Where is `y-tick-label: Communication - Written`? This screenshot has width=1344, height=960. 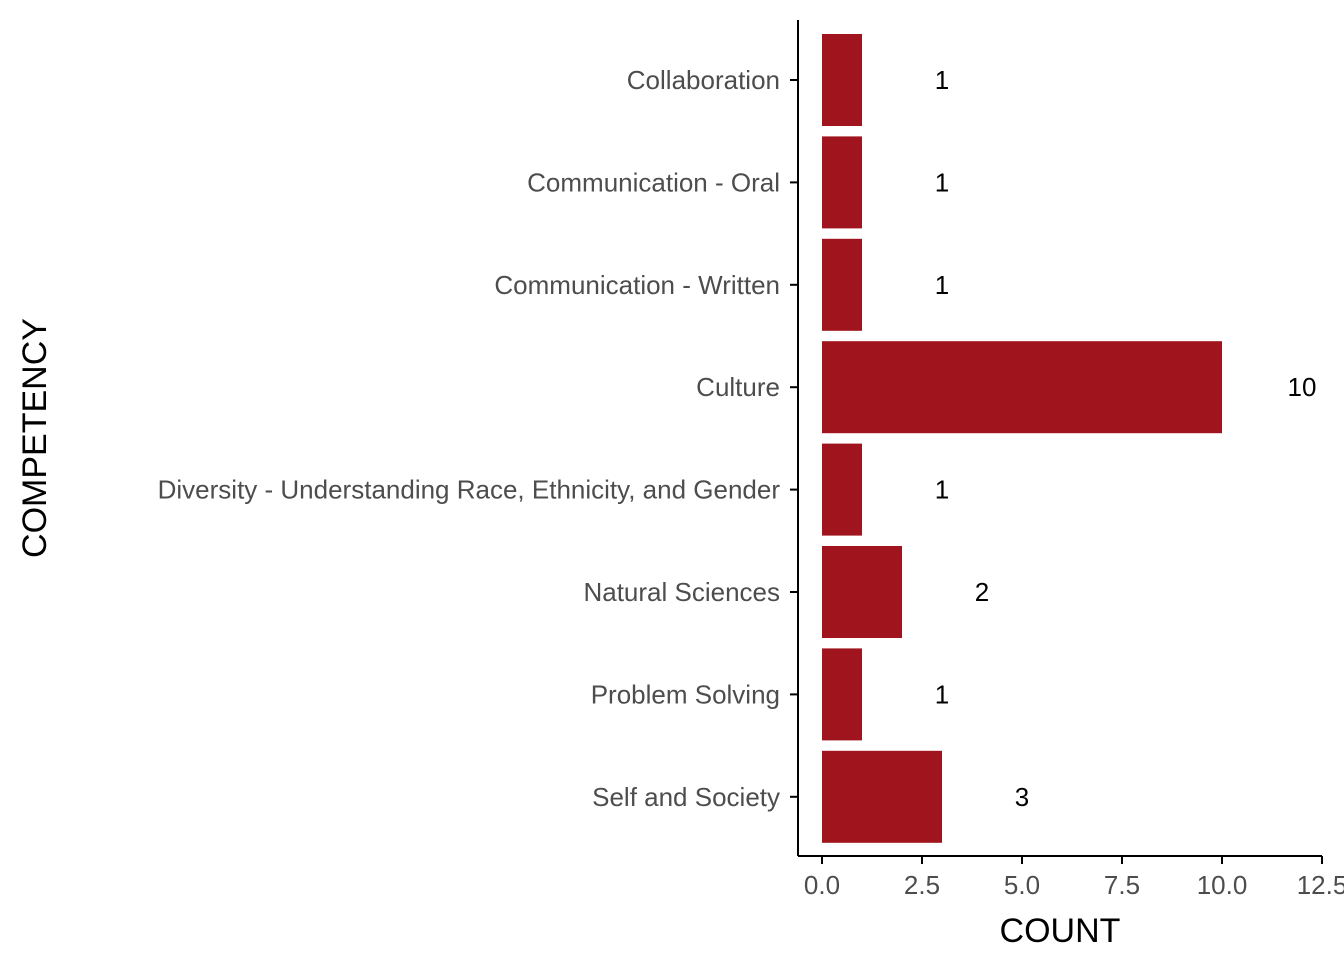 y-tick-label: Communication - Written is located at coordinates (637, 285).